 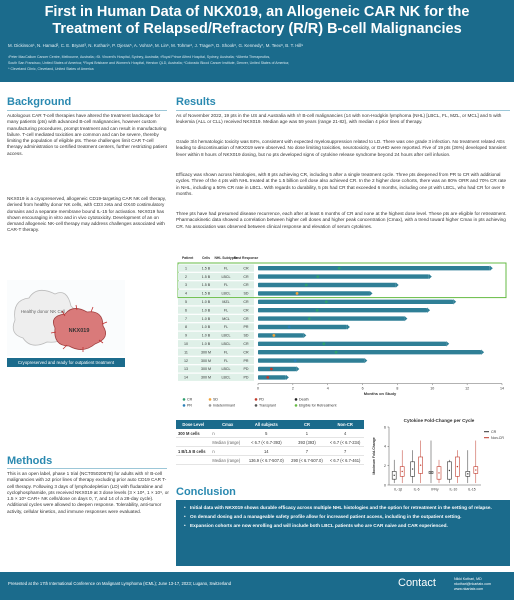 I want to click on cytokine-title: Cytokine Fold-Change per Cycle, so click(x=439, y=420).